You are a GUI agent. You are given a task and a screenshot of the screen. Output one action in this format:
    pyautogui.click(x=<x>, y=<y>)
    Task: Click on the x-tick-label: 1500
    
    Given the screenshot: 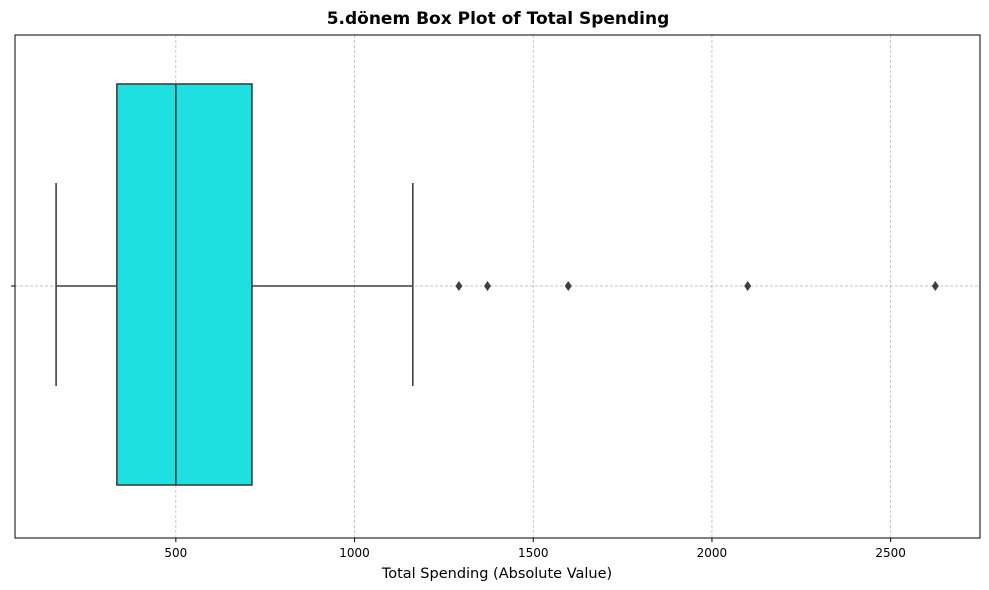 What is the action you would take?
    pyautogui.click(x=533, y=553)
    